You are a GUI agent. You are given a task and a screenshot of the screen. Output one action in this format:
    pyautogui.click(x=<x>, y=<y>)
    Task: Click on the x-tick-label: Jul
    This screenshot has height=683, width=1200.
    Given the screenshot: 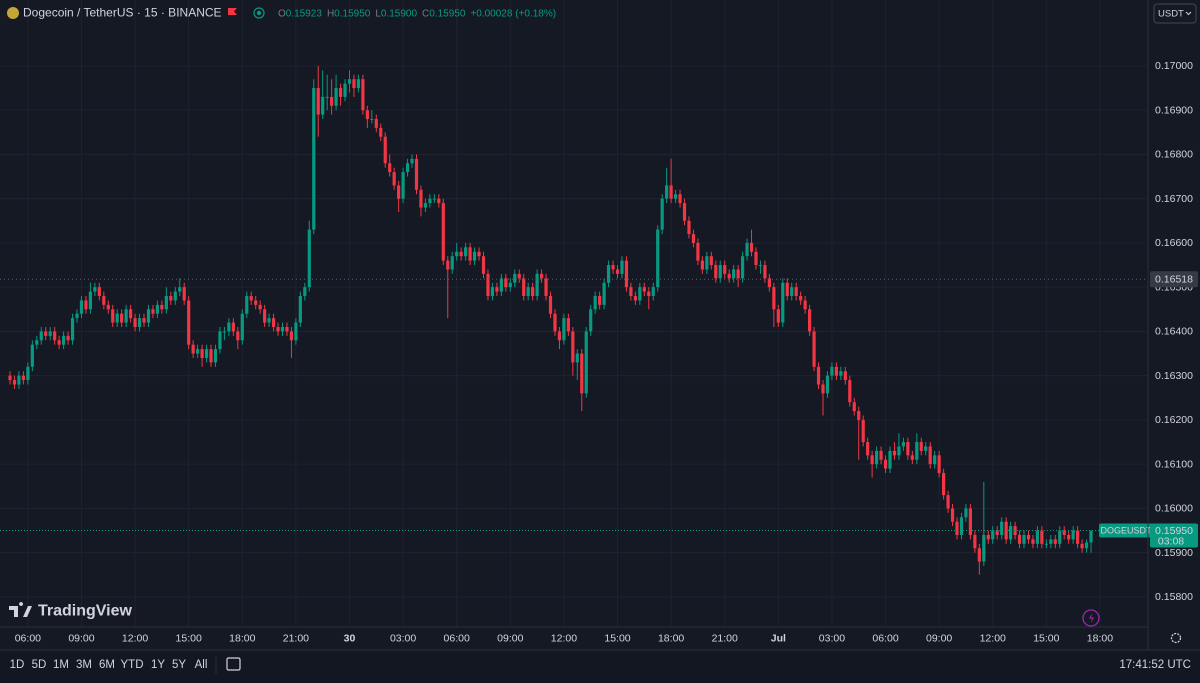 What is the action you would take?
    pyautogui.click(x=778, y=638)
    